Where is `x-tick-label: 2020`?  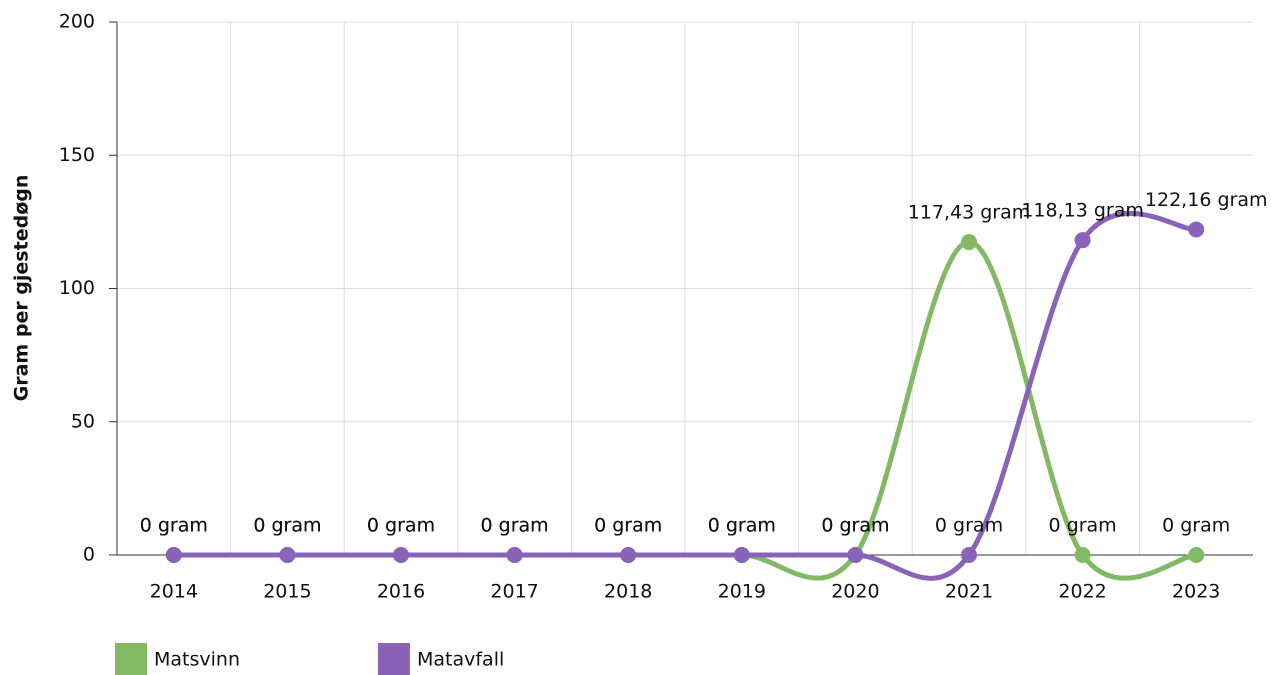 x-tick-label: 2020 is located at coordinates (855, 592).